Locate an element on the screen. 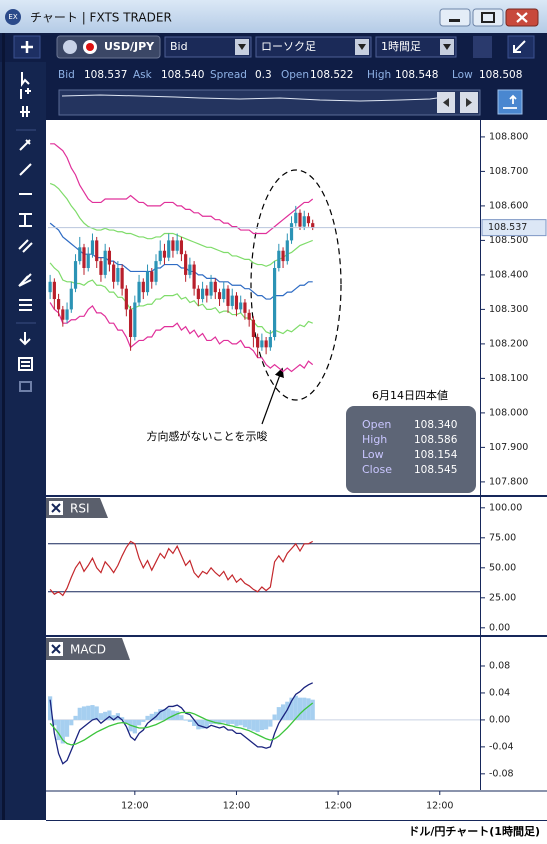  trend-tool is located at coordinates (25, 145).